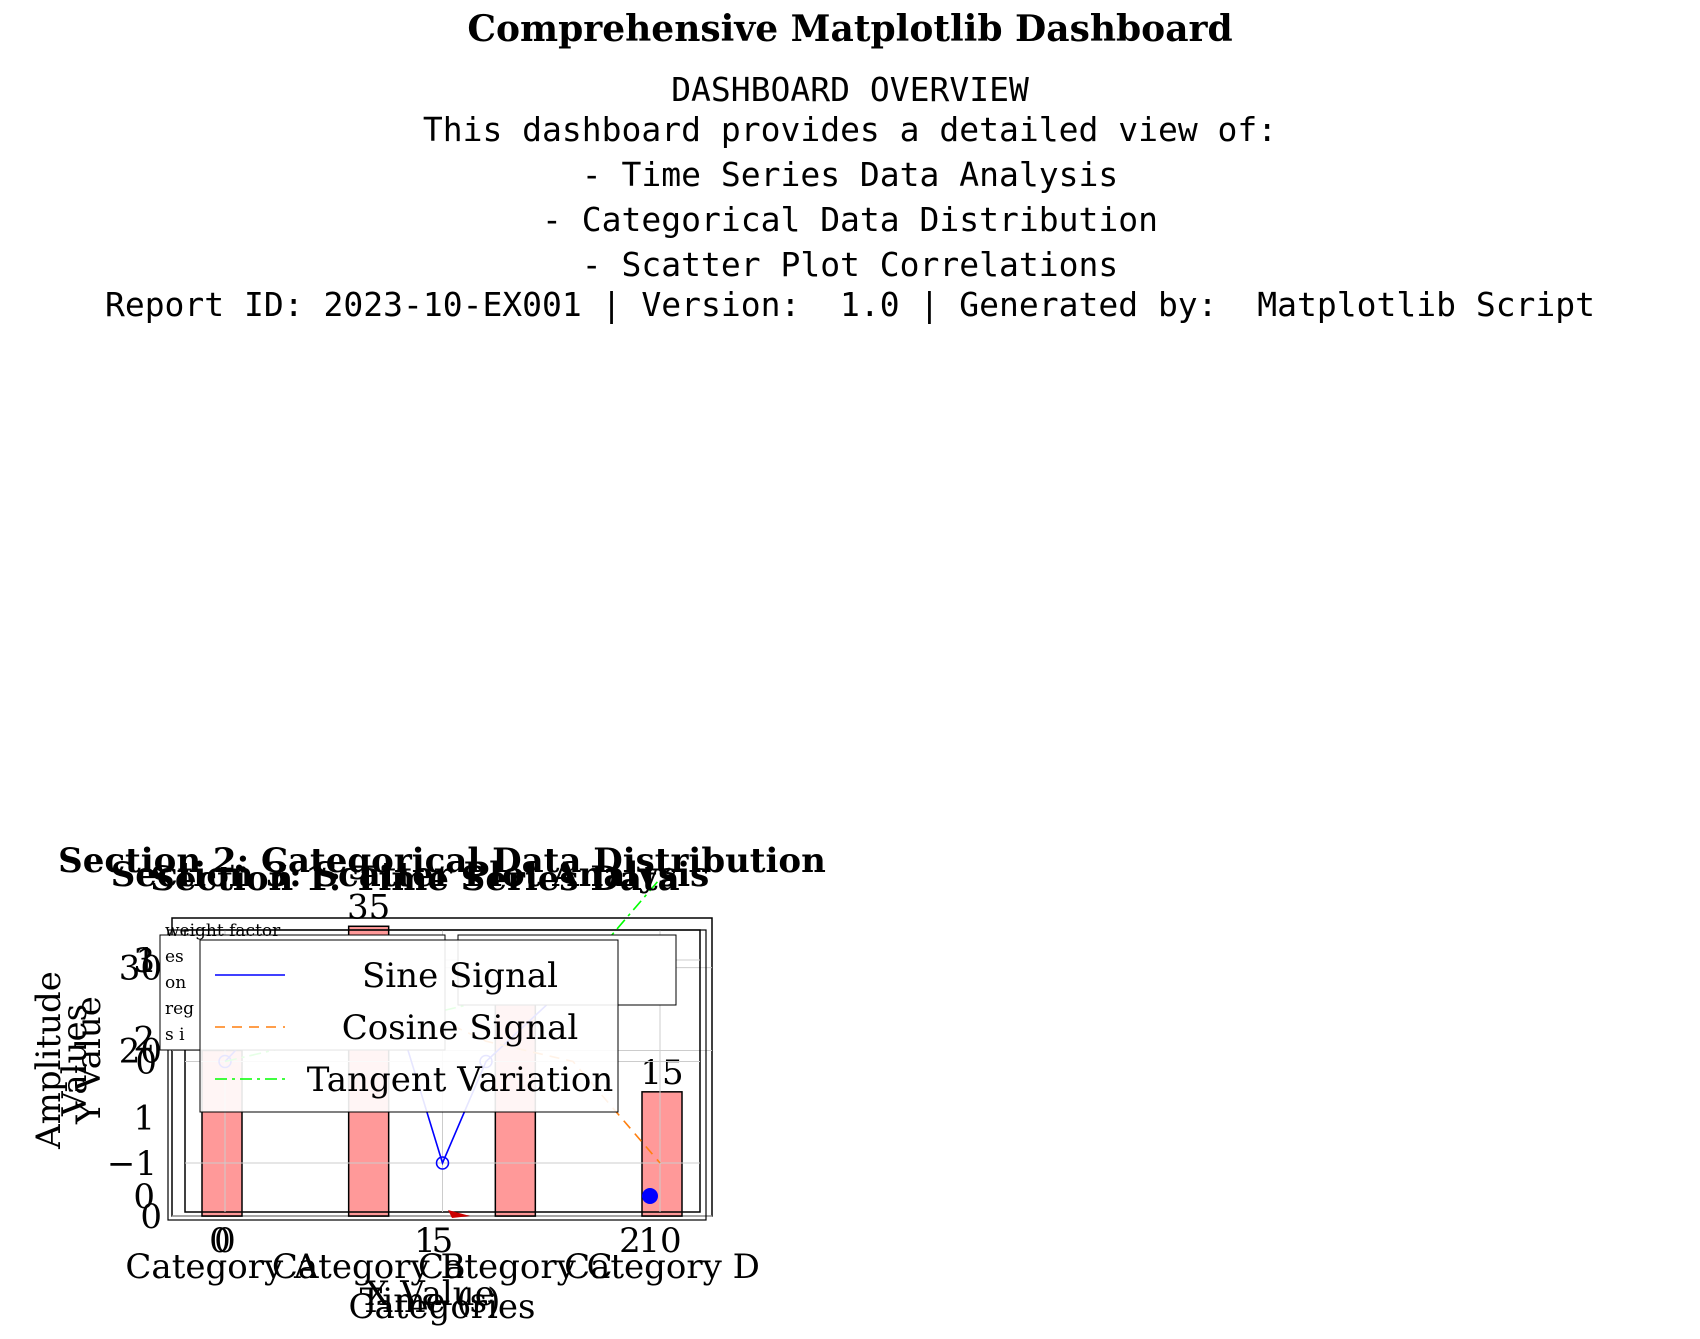 Image resolution: width=1700 pixels, height=1339 pixels. Describe the element at coordinates (225, 1241) in the screenshot. I see `line-xtick-label: 0` at that location.